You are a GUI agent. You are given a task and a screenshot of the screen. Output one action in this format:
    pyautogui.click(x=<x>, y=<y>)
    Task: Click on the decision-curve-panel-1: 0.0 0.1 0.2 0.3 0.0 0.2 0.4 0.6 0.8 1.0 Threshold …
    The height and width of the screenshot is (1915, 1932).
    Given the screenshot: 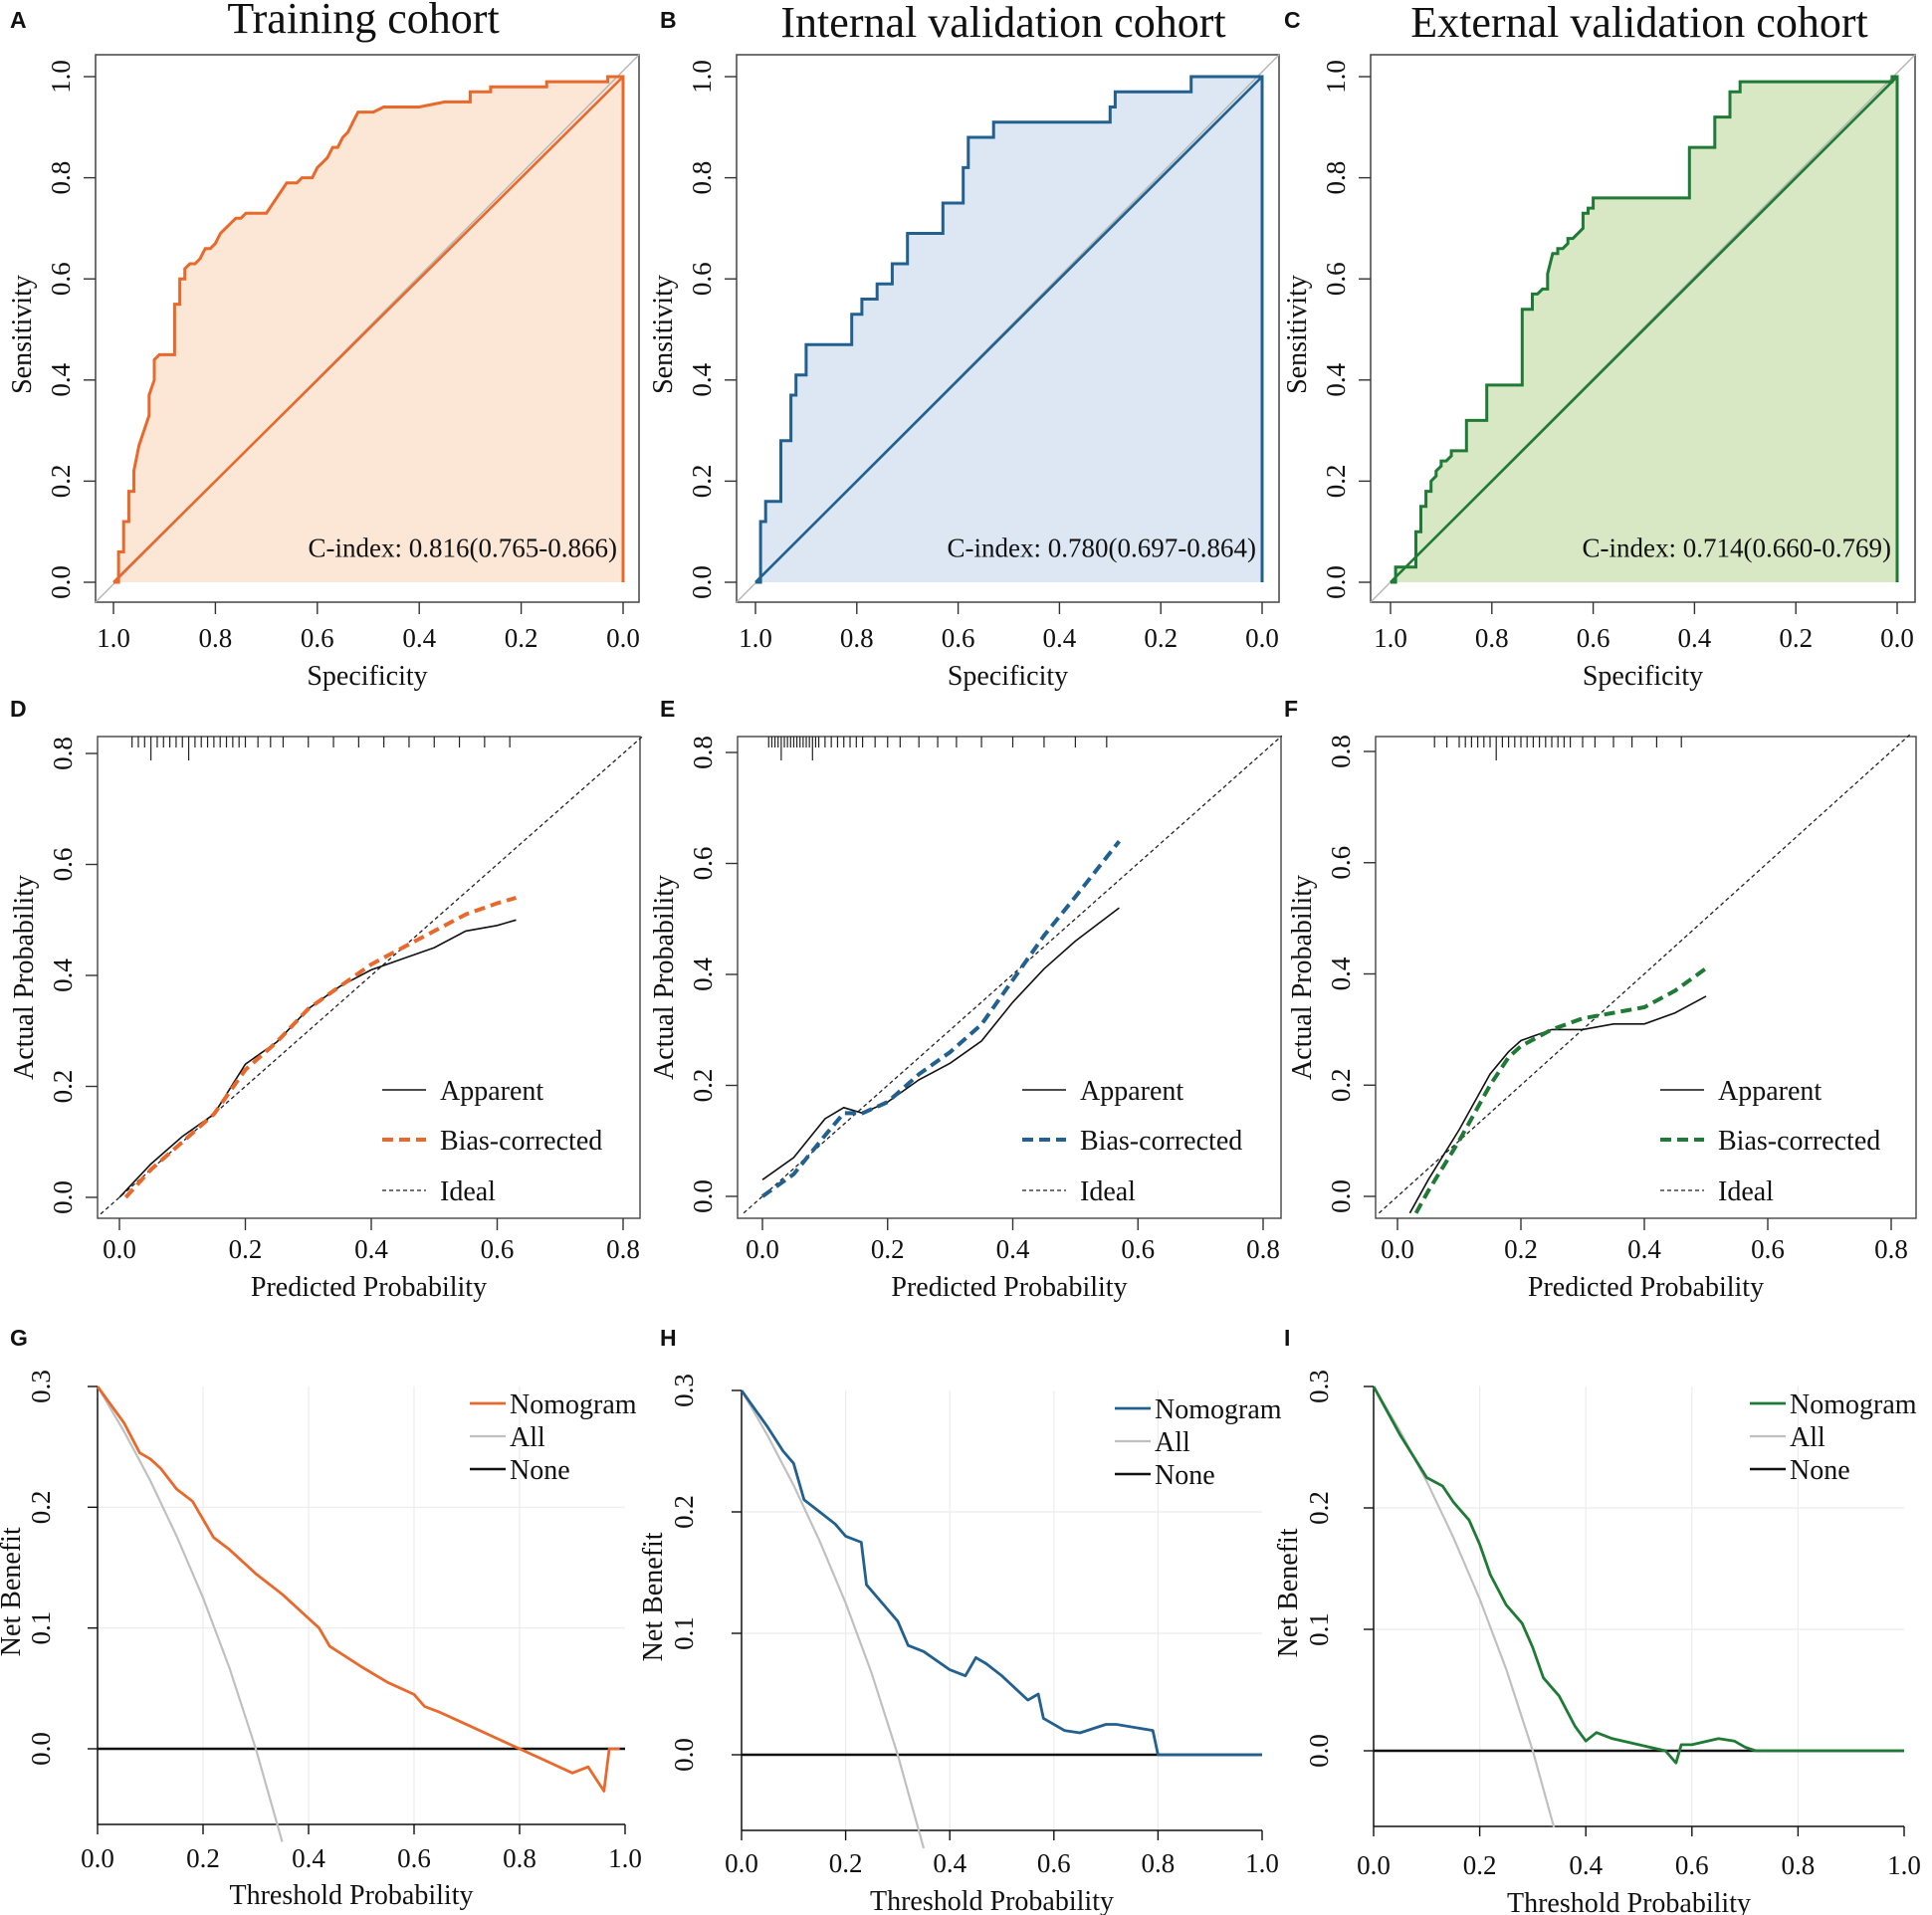 What is the action you would take?
    pyautogui.click(x=321, y=1640)
    